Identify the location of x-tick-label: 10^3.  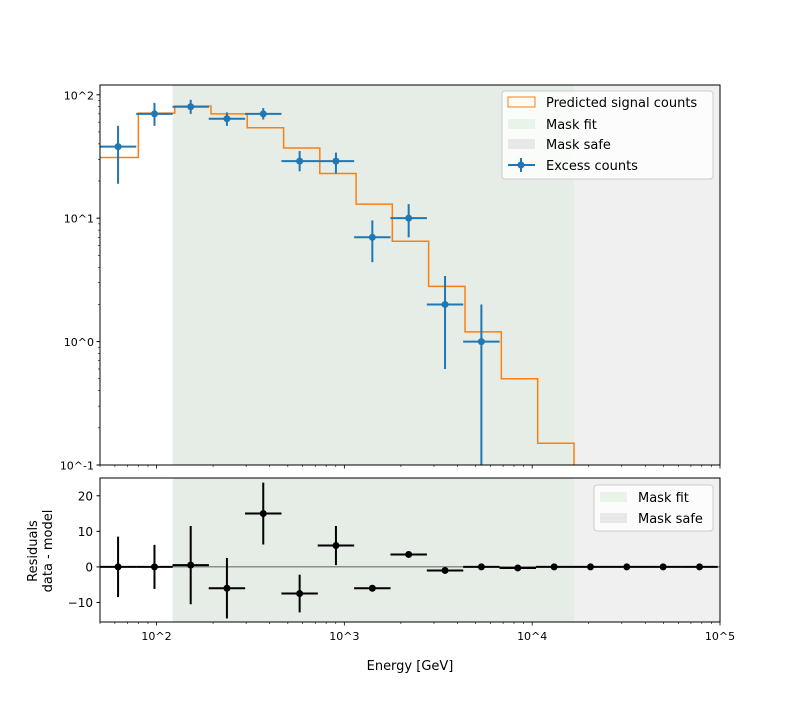
(344, 636).